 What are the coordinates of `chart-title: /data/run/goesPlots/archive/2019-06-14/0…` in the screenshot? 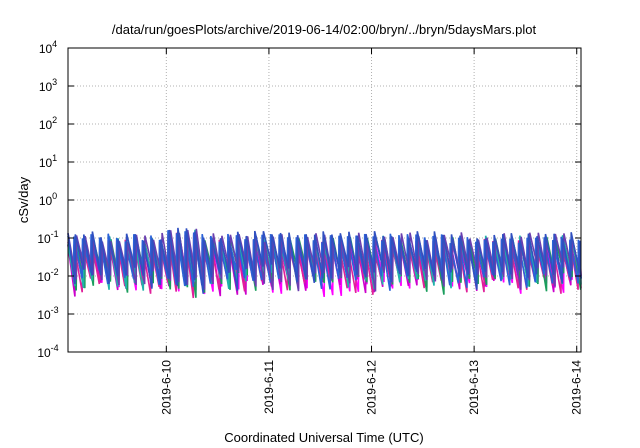 It's located at (324, 29).